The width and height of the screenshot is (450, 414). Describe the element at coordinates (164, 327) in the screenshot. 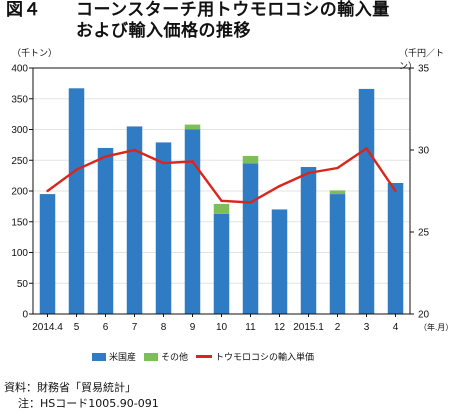

I see `x-tick-label: 8` at that location.